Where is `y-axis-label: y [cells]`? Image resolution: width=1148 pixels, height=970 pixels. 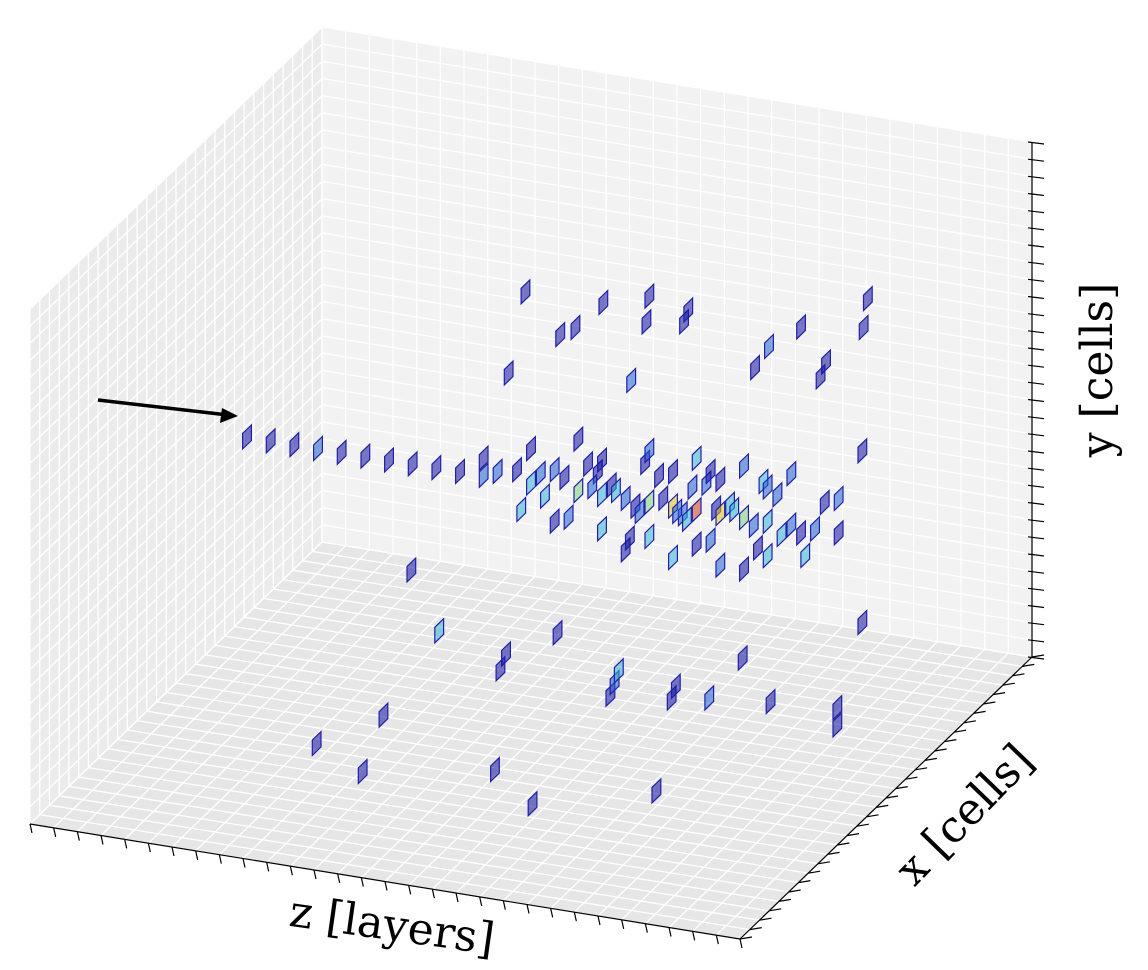 y-axis-label: y [cells] is located at coordinates (1097, 371).